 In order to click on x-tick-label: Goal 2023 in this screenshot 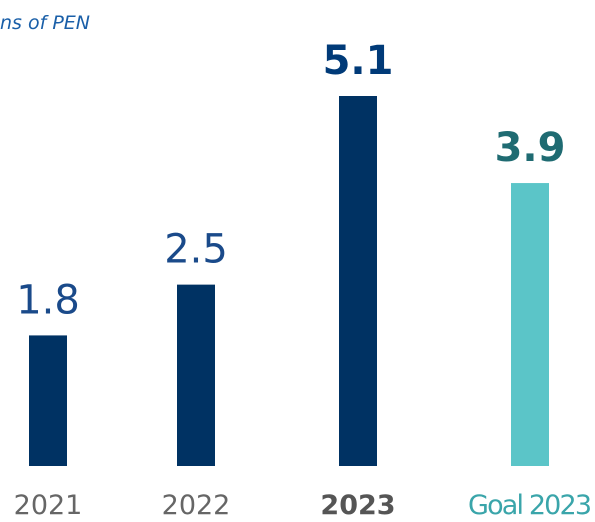, I will do `click(530, 505)`.